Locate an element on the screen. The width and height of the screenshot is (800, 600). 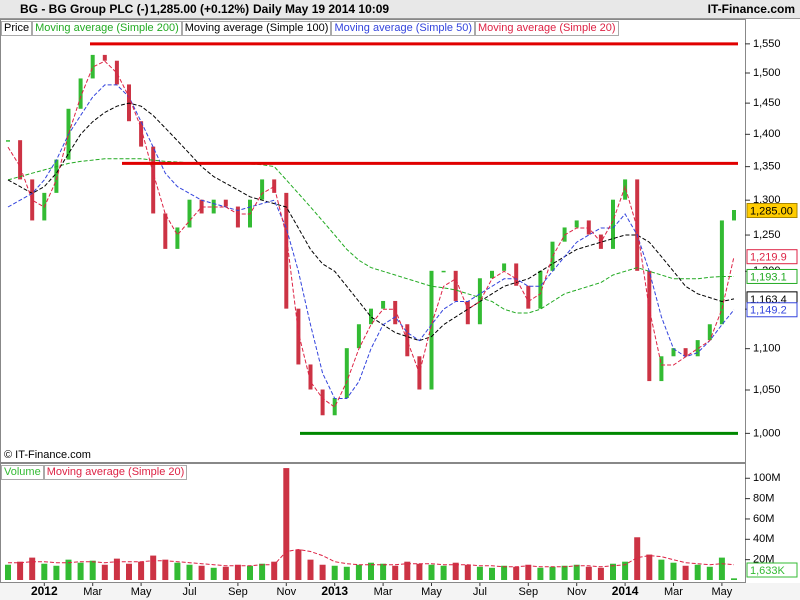
y-tick-label: 1,100 is located at coordinates (767, 349).